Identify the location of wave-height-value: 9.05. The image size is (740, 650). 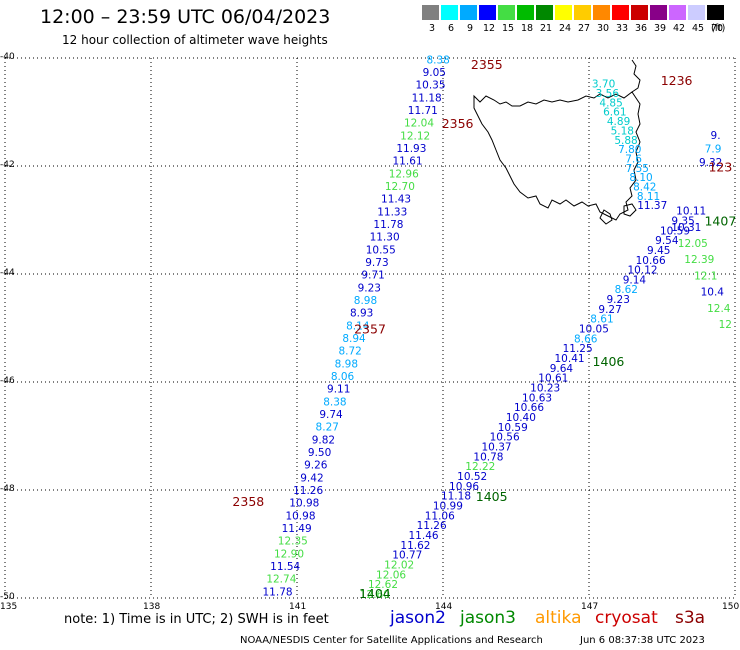
(434, 73).